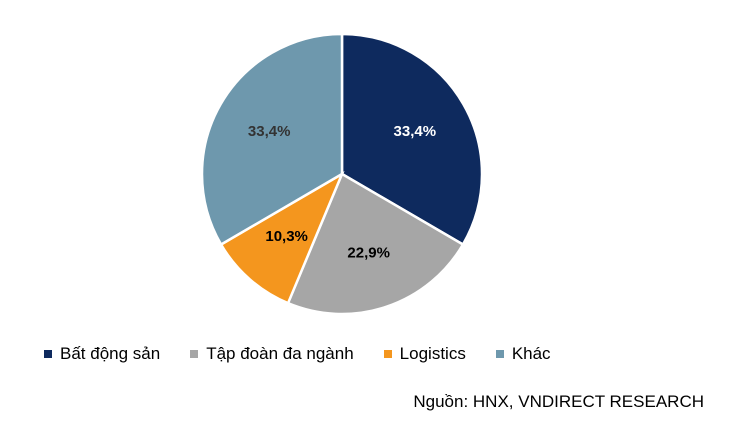 The width and height of the screenshot is (746, 430). What do you see at coordinates (387, 354) in the screenshot?
I see `legend-swatch-logistics` at bounding box center [387, 354].